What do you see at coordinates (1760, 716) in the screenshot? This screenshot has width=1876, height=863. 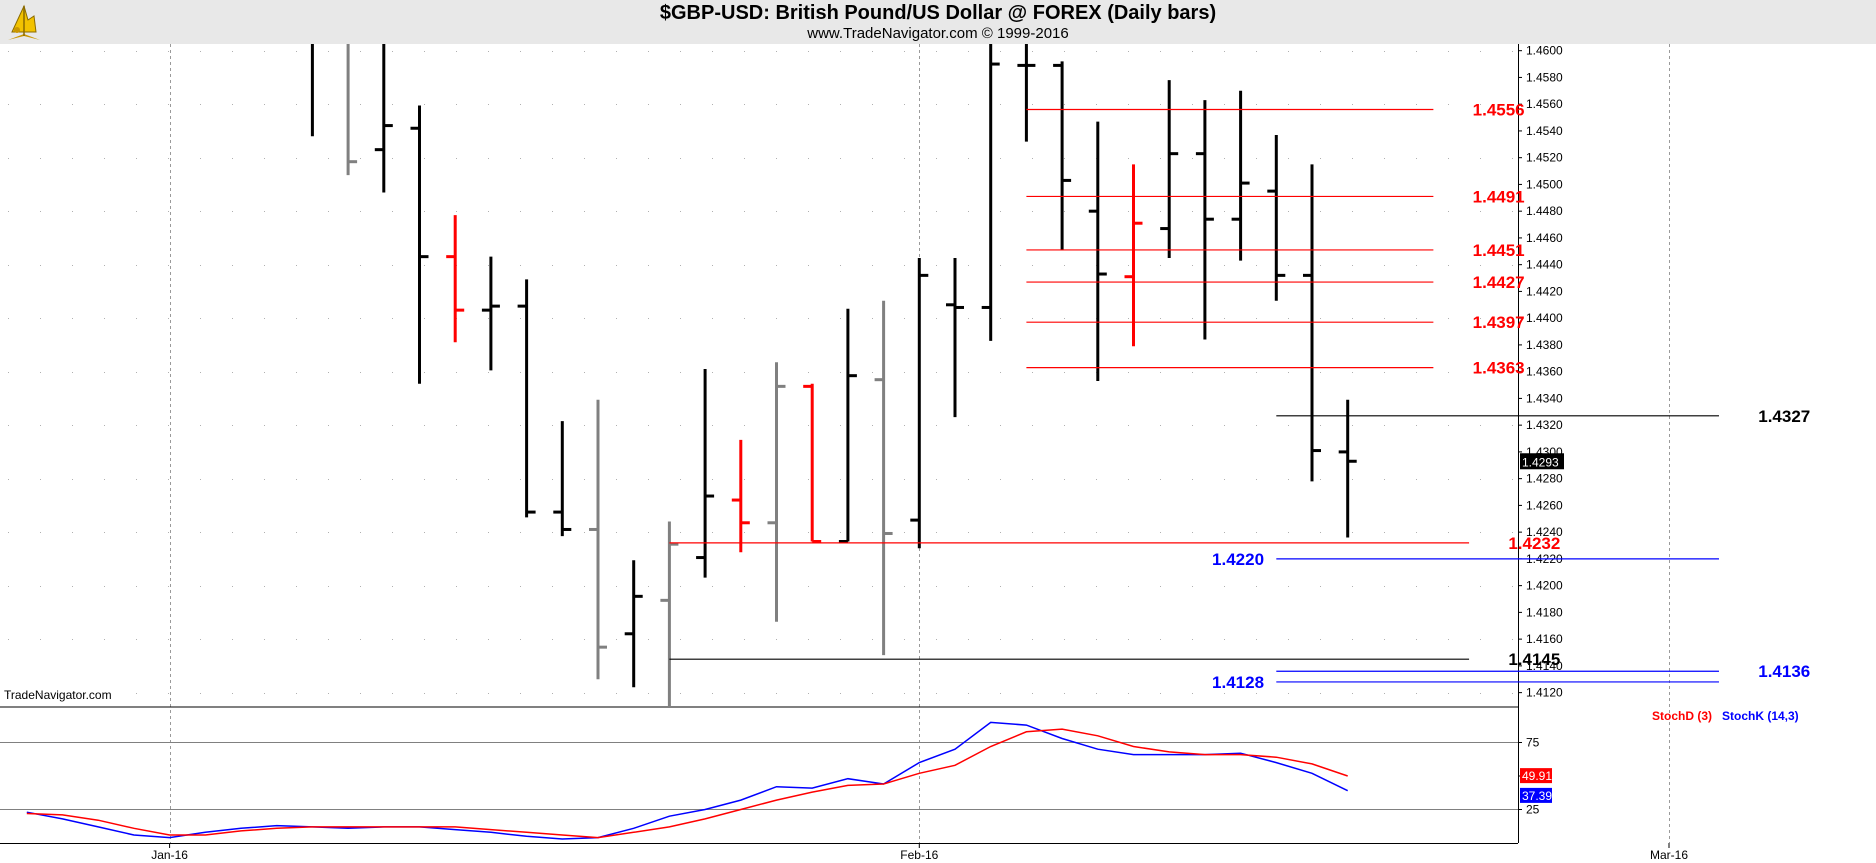 I see `stochk-legend: StochK (14,3)` at bounding box center [1760, 716].